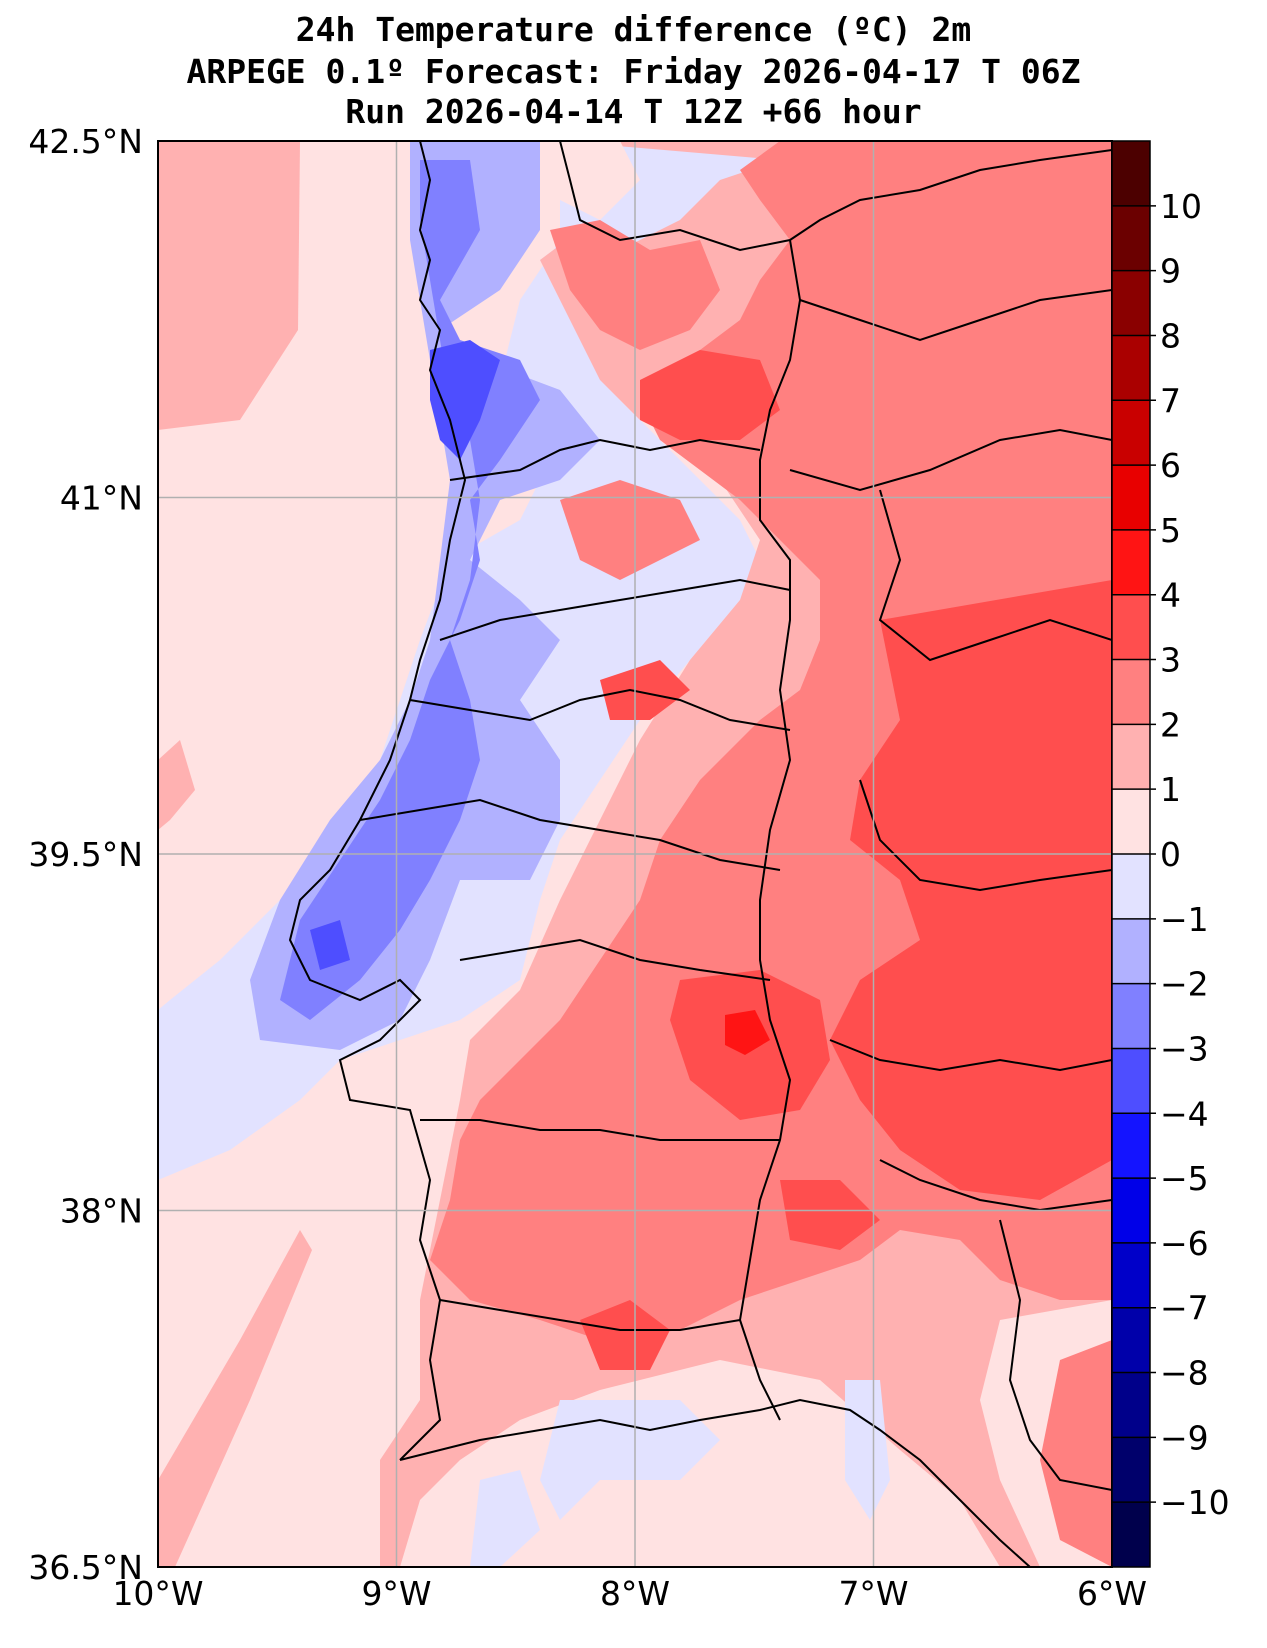 The width and height of the screenshot is (1267, 1648). Describe the element at coordinates (633, 29) in the screenshot. I see `title-line-1: 24h Temperature difference (ºC) 2m` at that location.